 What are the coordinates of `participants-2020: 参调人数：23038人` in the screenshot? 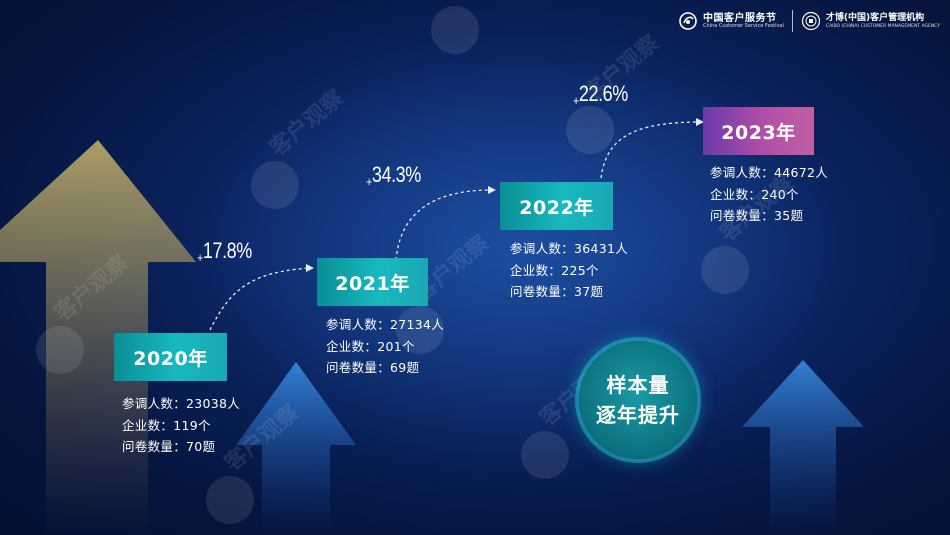 It's located at (181, 403).